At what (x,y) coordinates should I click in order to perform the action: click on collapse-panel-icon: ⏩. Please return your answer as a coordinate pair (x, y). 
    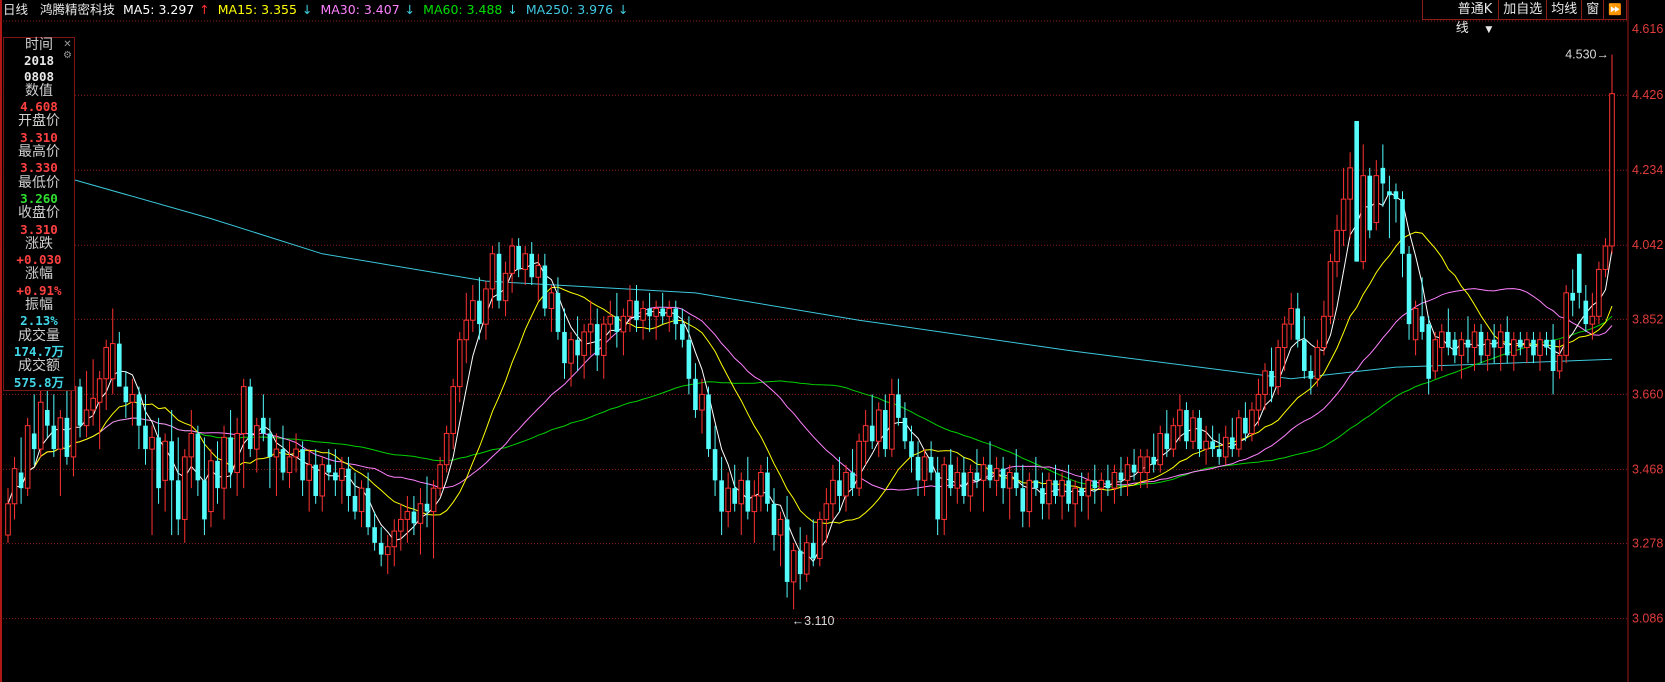
    Looking at the image, I should click on (1614, 9).